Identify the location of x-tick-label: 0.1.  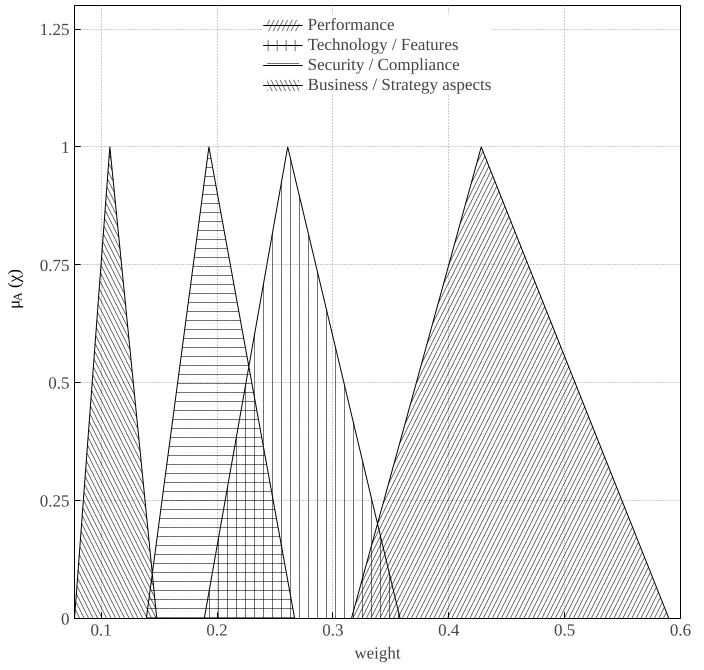
(101, 630).